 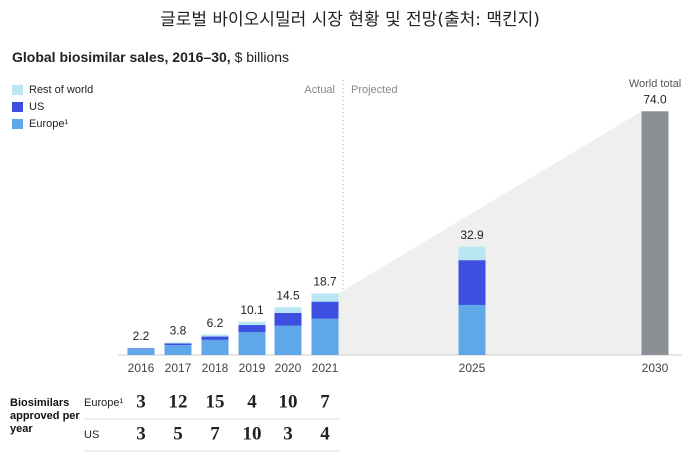 I want to click on total-label: 32.9, so click(x=472, y=235).